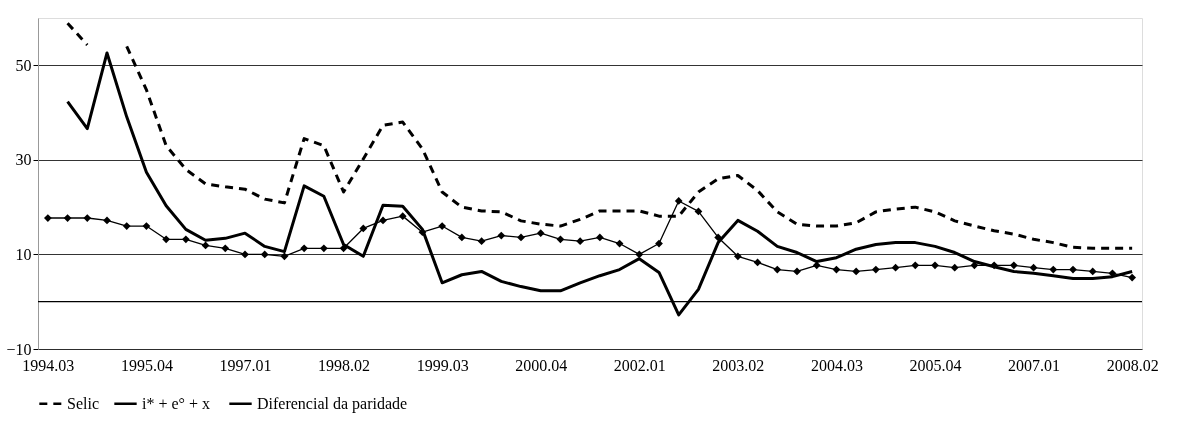 This screenshot has width=1191, height=448. I want to click on legend-label: Diferencial da paridade, so click(332, 403).